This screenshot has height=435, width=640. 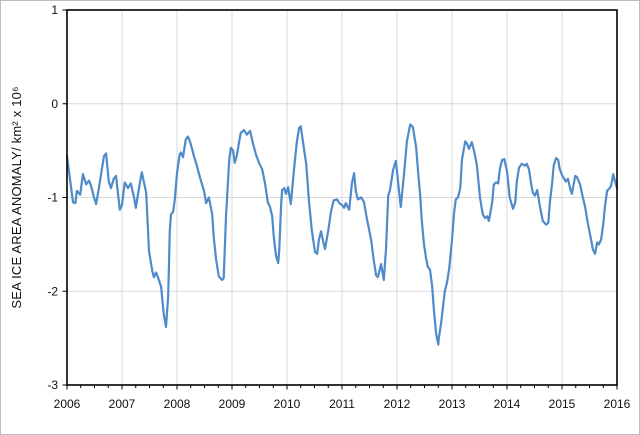 What do you see at coordinates (177, 404) in the screenshot?
I see `x-tick-label: 2008` at bounding box center [177, 404].